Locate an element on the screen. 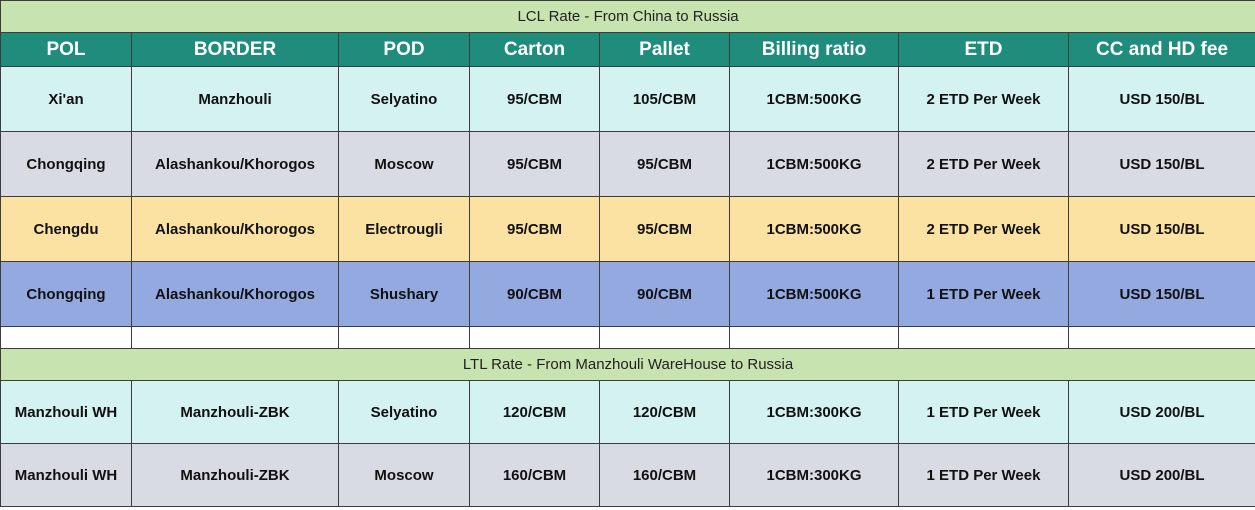  header-border: BORDER is located at coordinates (235, 49).